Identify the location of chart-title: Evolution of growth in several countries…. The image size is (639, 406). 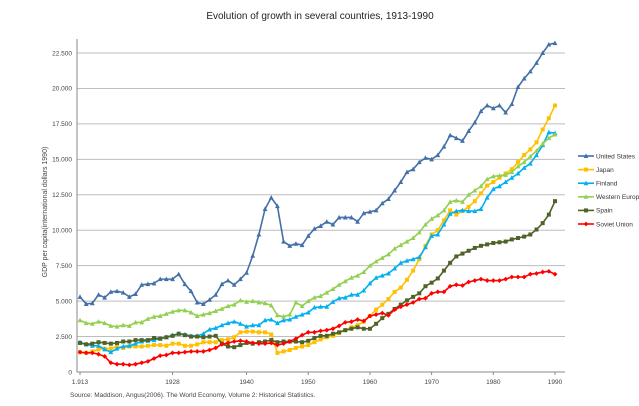
(320, 16).